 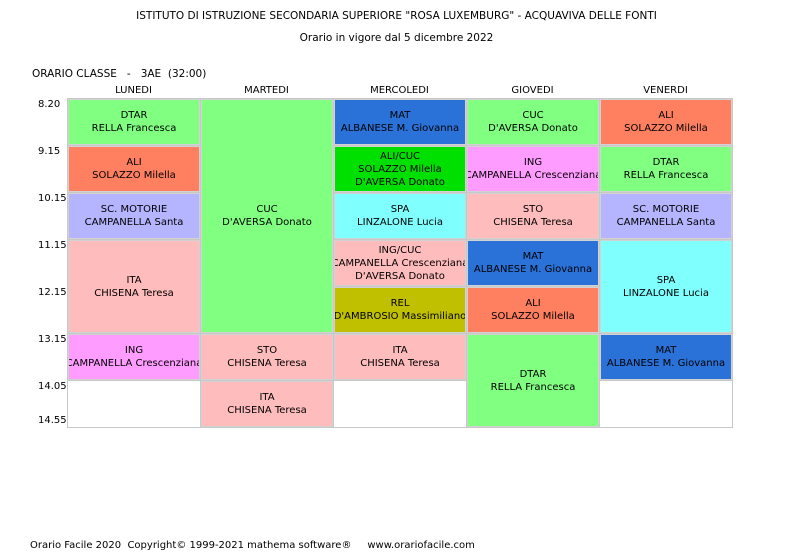 I want to click on time-label: 8.20, so click(x=49, y=104).